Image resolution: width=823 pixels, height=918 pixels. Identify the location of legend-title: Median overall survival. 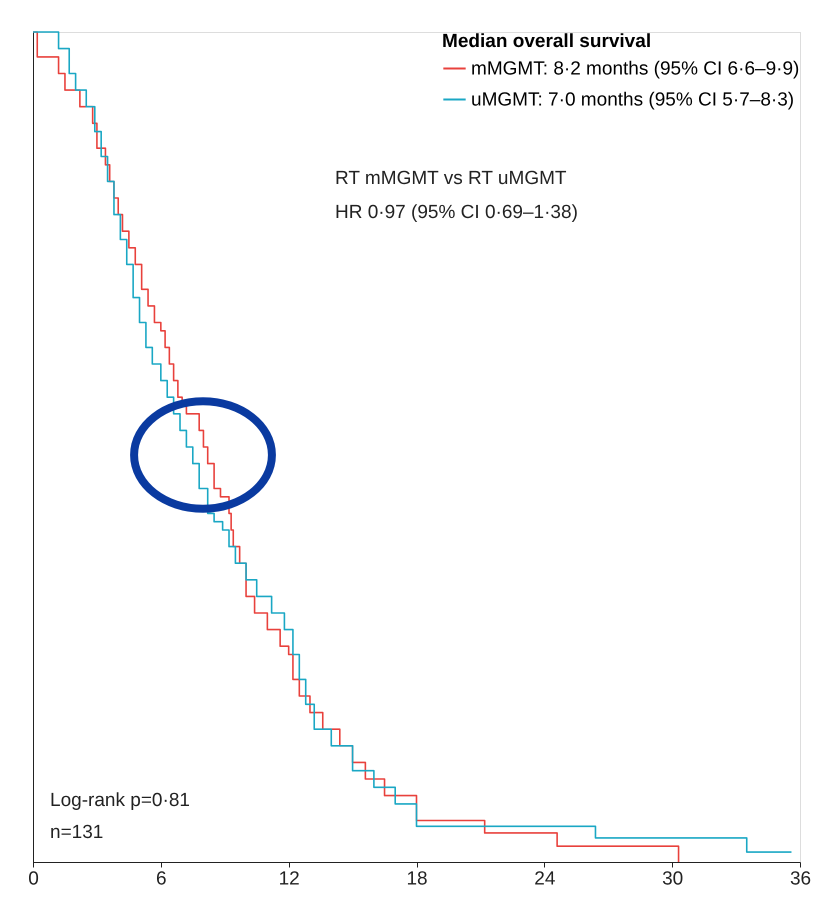
(547, 41).